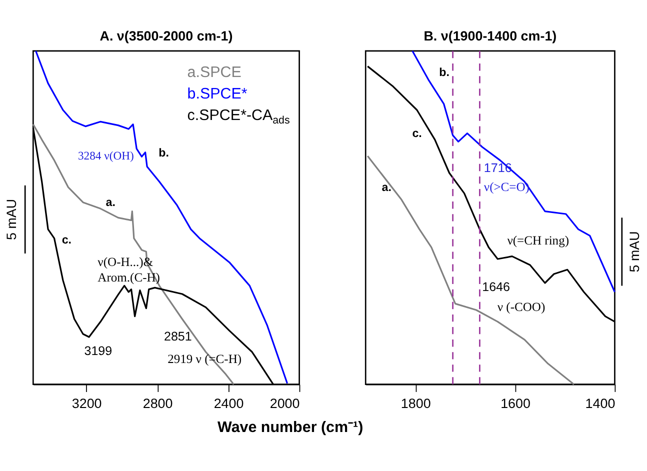  What do you see at coordinates (515, 404) in the screenshot?
I see `x-tick-label: 1600` at bounding box center [515, 404].